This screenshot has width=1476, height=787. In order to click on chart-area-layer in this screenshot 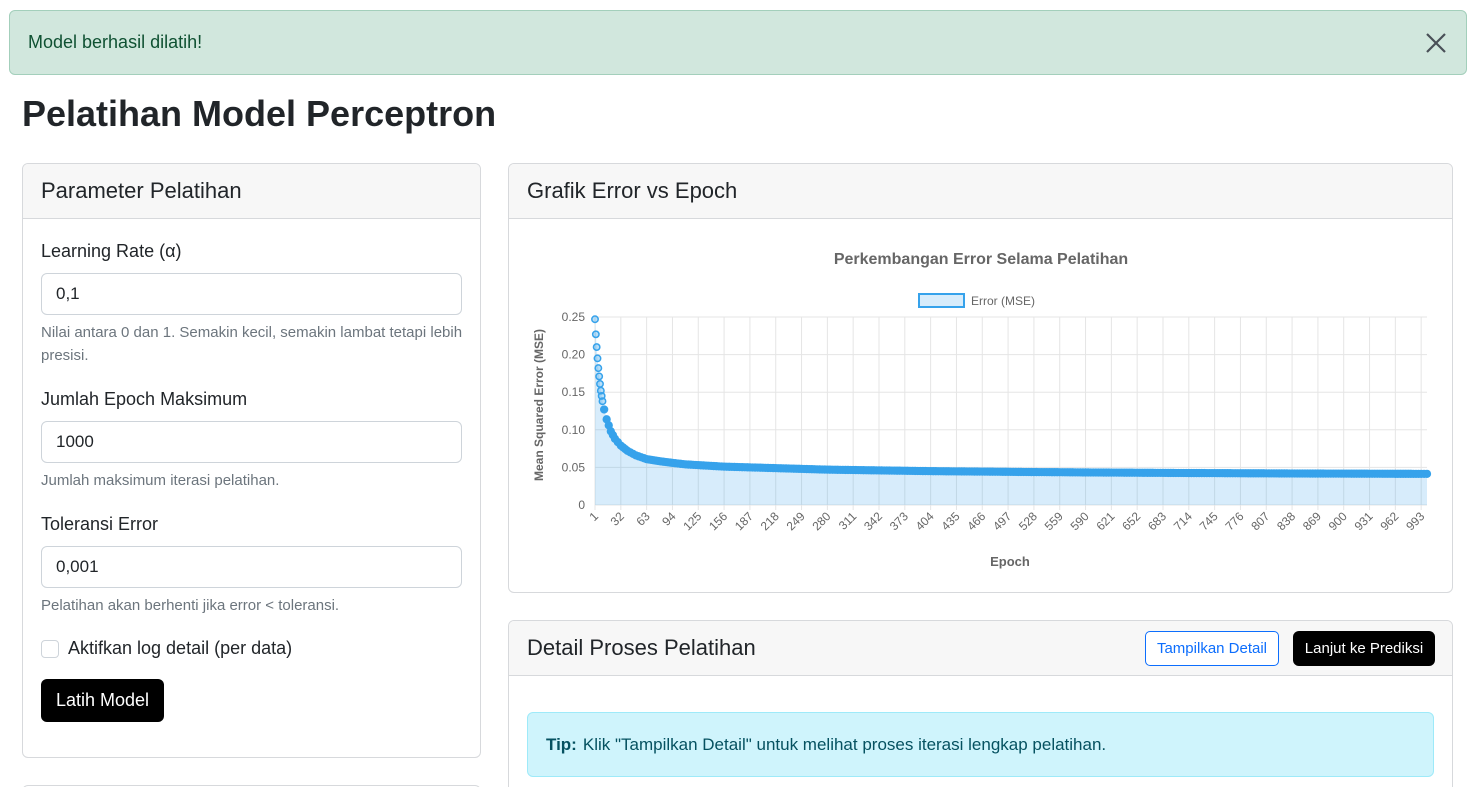, I will do `click(1011, 412)`.